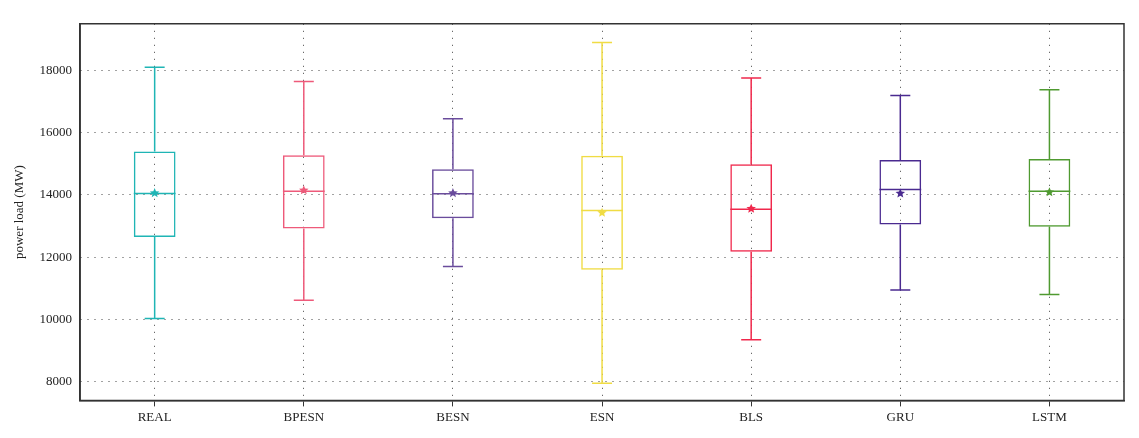 The width and height of the screenshot is (1139, 438). What do you see at coordinates (304, 416) in the screenshot?
I see `x-tick-label: BPESN` at bounding box center [304, 416].